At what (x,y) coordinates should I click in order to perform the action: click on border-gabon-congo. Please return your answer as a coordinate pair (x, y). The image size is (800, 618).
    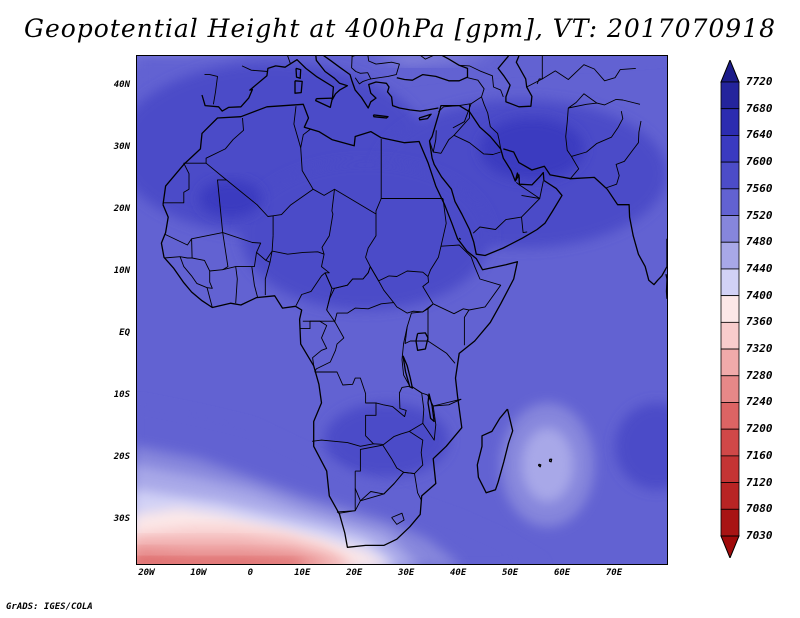
    Looking at the image, I should click on (313, 343).